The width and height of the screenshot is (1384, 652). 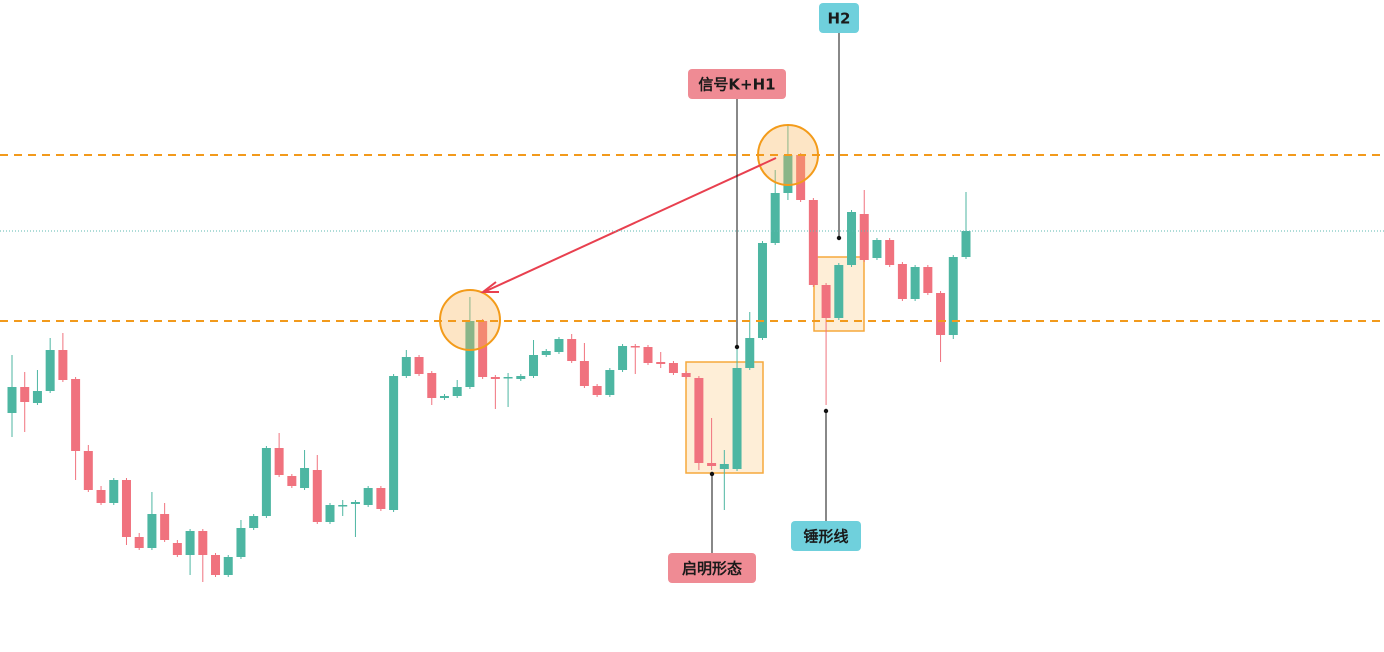 I want to click on annotations: H2 信号K+H1 启明形态 锤形线, so click(x=764, y=293).